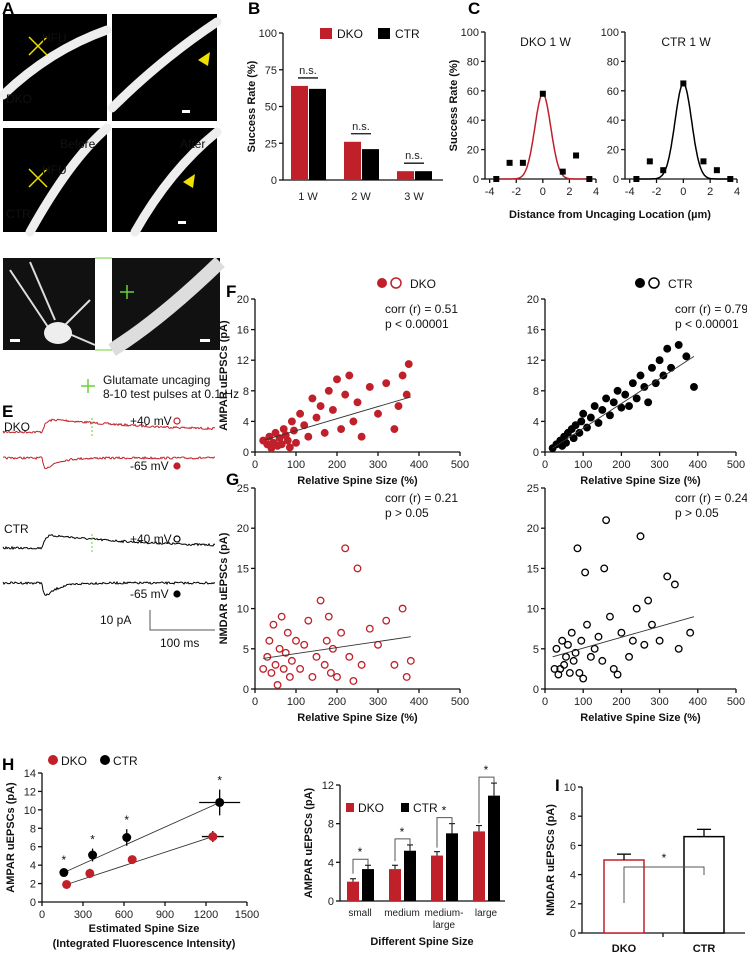  What do you see at coordinates (243, 489) in the screenshot?
I see `y-tick-label: 25` at bounding box center [243, 489].